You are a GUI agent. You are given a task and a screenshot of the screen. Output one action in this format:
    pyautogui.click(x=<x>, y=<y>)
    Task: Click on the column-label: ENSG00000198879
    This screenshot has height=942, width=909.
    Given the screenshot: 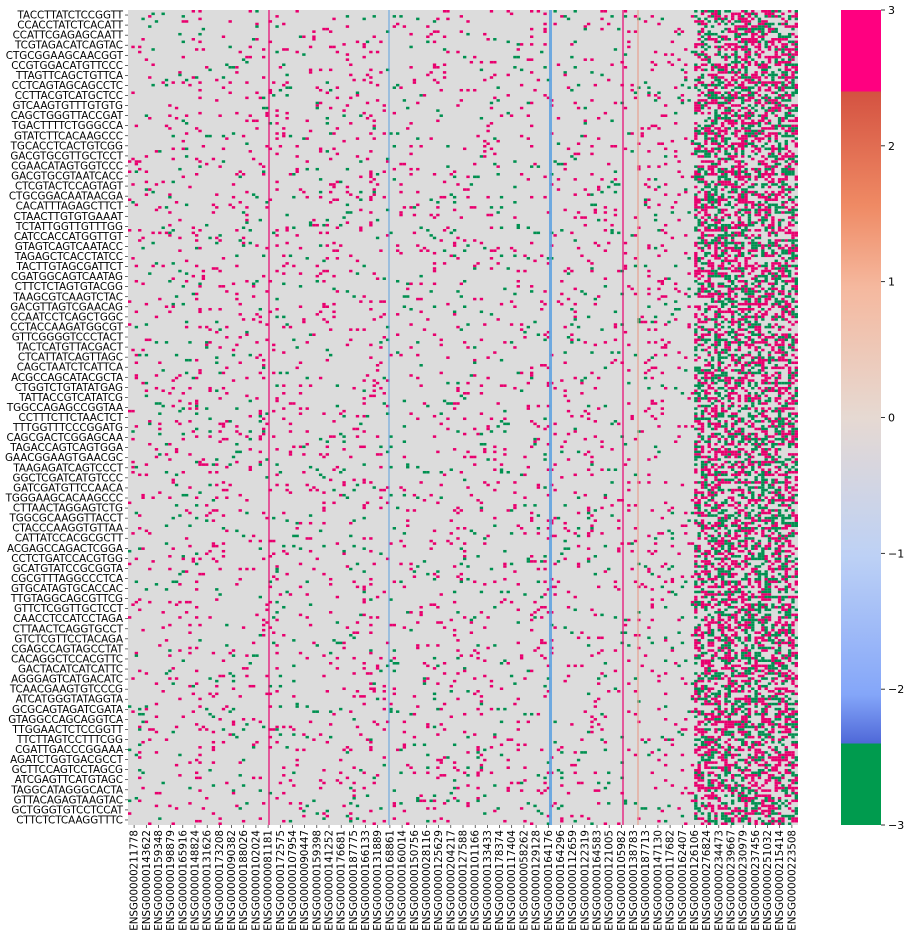 What is the action you would take?
    pyautogui.click(x=171, y=880)
    